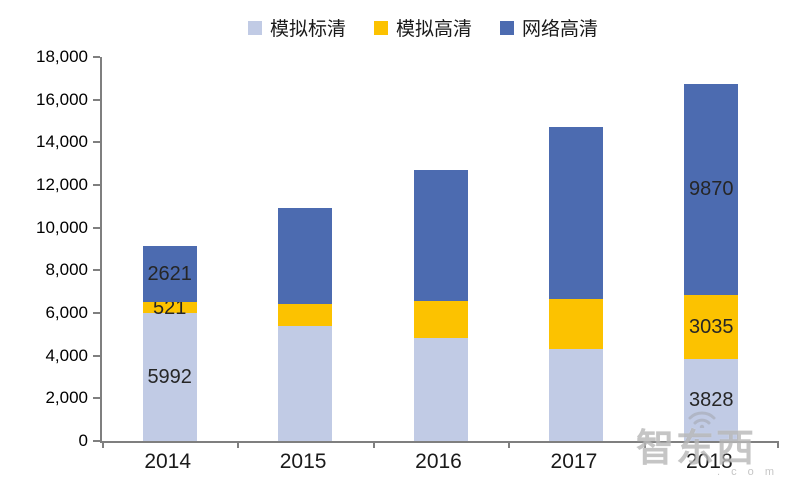 The width and height of the screenshot is (800, 491). What do you see at coordinates (560, 29) in the screenshot?
I see `legend-label: 网络高清` at bounding box center [560, 29].